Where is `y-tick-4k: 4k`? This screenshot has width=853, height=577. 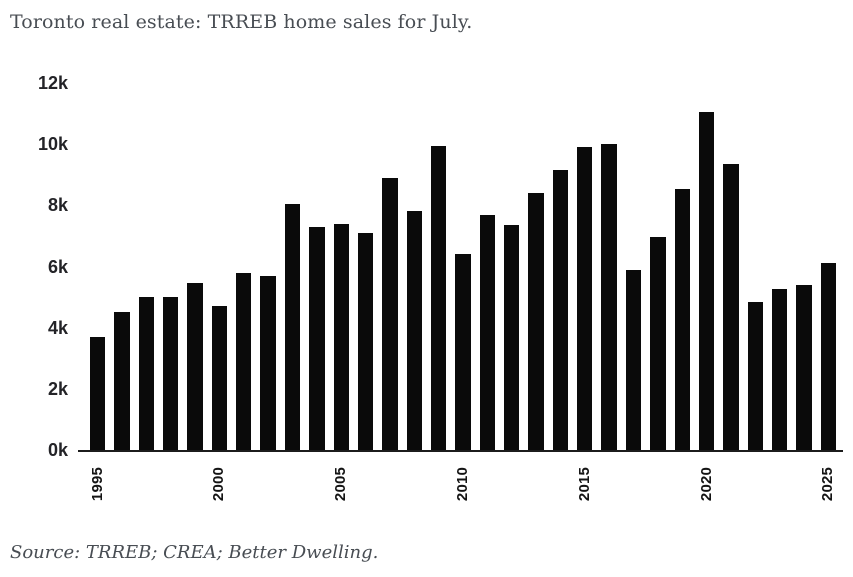 y-tick-4k: 4k is located at coordinates (57, 327).